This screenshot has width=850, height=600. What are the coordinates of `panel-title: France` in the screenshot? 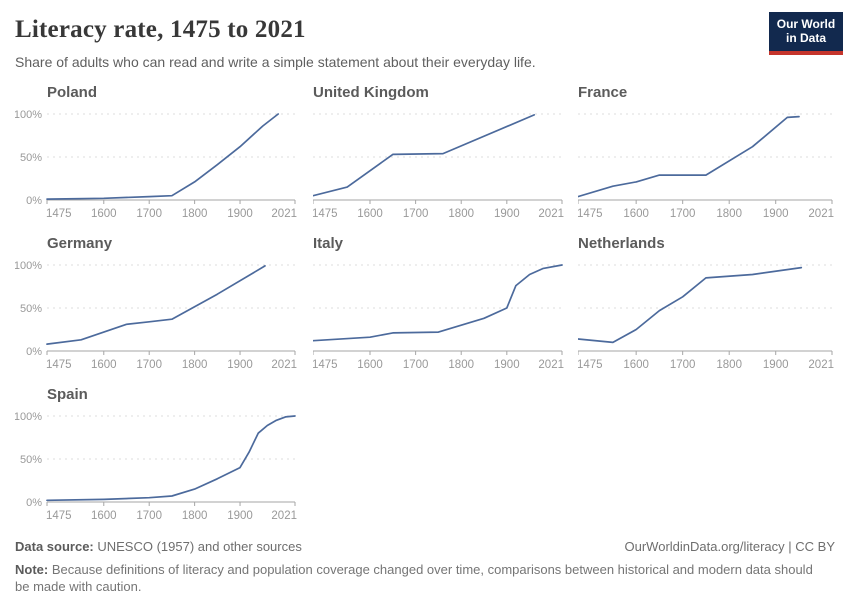 It's located at (603, 92).